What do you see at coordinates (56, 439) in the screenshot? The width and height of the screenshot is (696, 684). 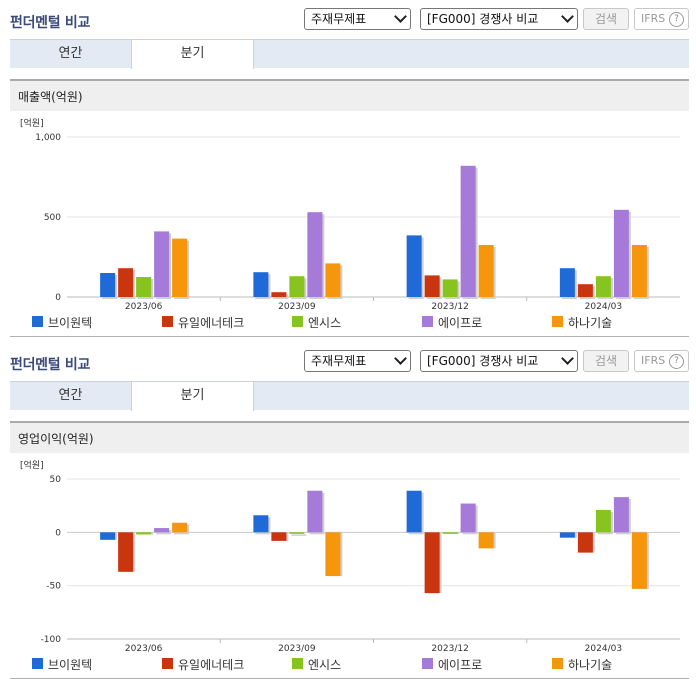 I see `metric-label: 영업이익(억원)` at bounding box center [56, 439].